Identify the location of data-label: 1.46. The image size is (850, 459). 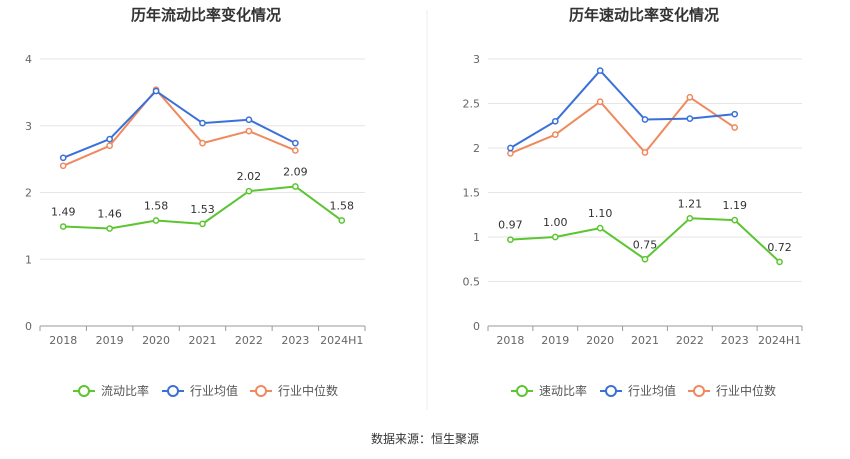
(109, 214).